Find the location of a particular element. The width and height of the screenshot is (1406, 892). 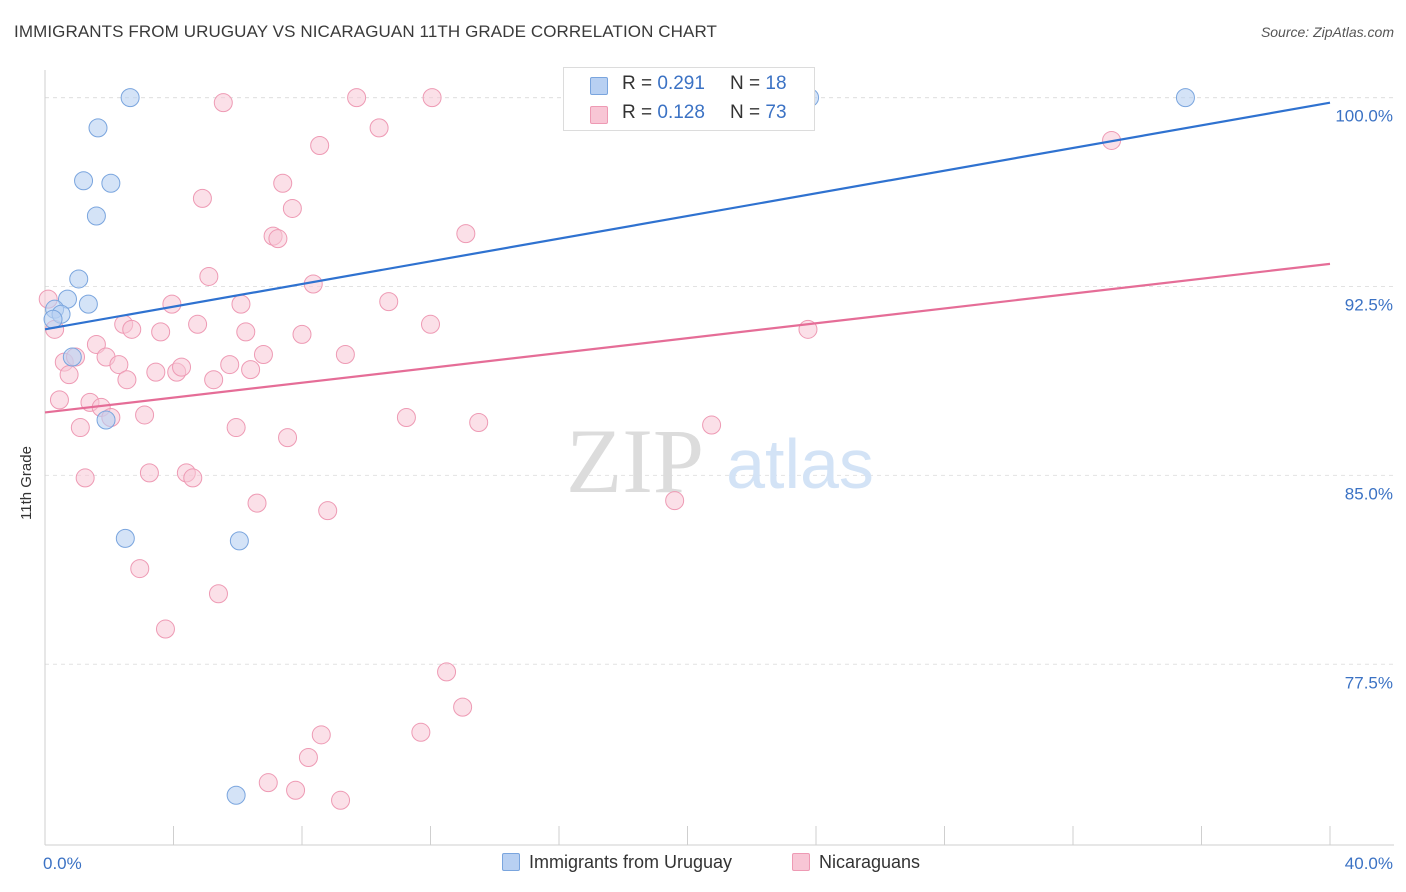

legend-label-nicaraguans: Nicaraguans is located at coordinates (870, 862).